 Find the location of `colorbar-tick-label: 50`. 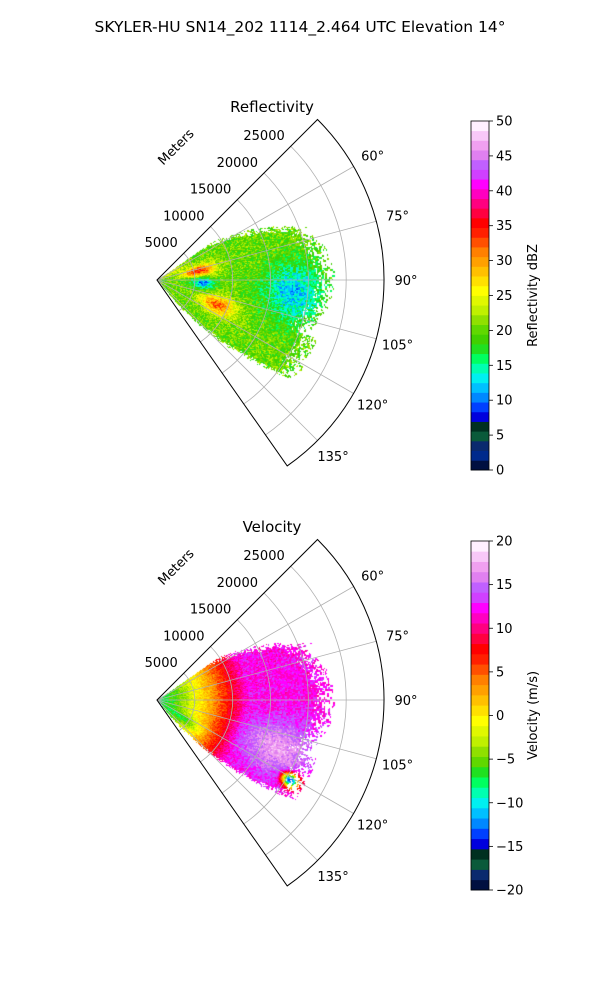

colorbar-tick-label: 50 is located at coordinates (504, 122).